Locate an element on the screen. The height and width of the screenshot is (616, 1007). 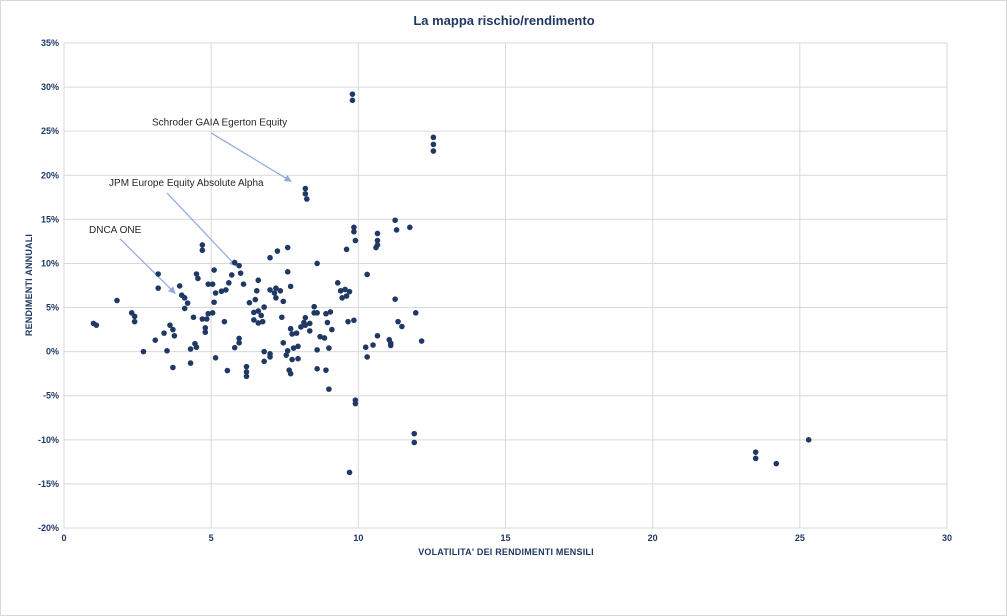
x-tick-label: 30 is located at coordinates (947, 538).